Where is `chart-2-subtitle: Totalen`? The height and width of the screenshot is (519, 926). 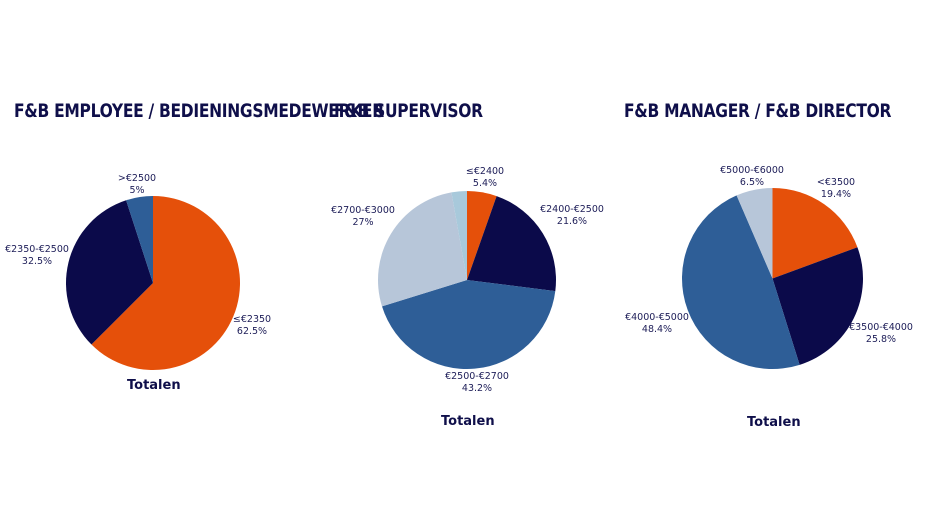
chart-2-subtitle: Totalen is located at coordinates (468, 421).